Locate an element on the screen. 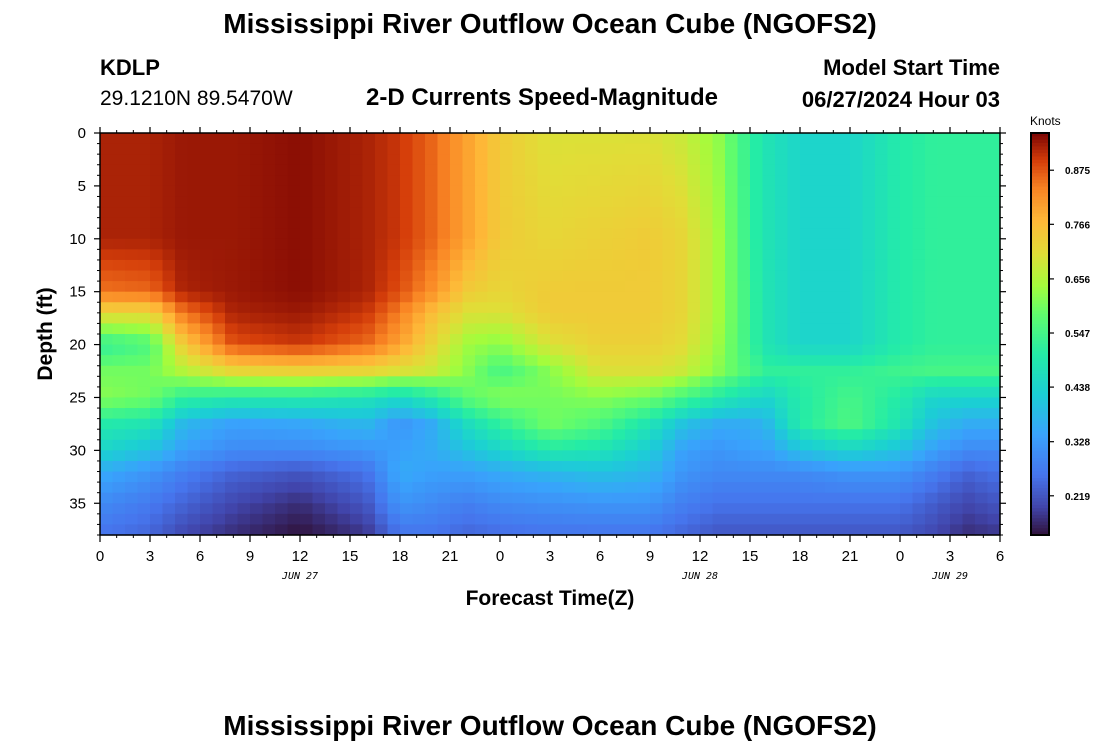  colorbar-segment is located at coordinates (1040, 516).